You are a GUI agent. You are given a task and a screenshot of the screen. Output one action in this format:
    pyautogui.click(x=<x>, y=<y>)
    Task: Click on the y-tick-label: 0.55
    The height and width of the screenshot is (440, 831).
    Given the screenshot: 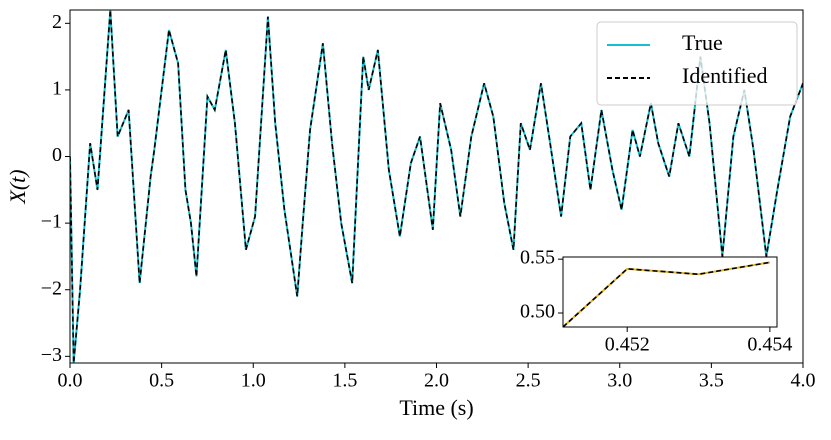 What is the action you would take?
    pyautogui.click(x=537, y=258)
    